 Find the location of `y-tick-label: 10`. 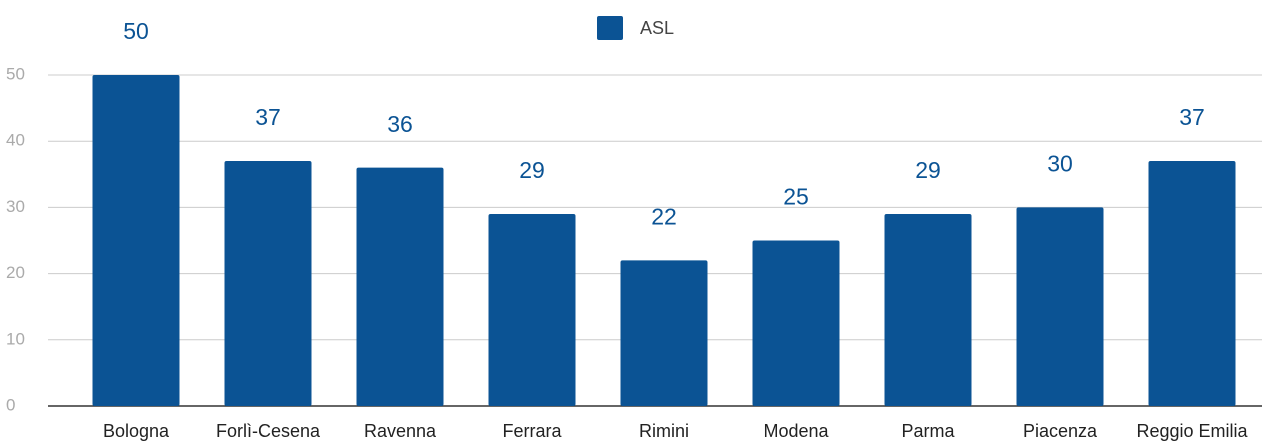

y-tick-label: 10 is located at coordinates (15, 338).